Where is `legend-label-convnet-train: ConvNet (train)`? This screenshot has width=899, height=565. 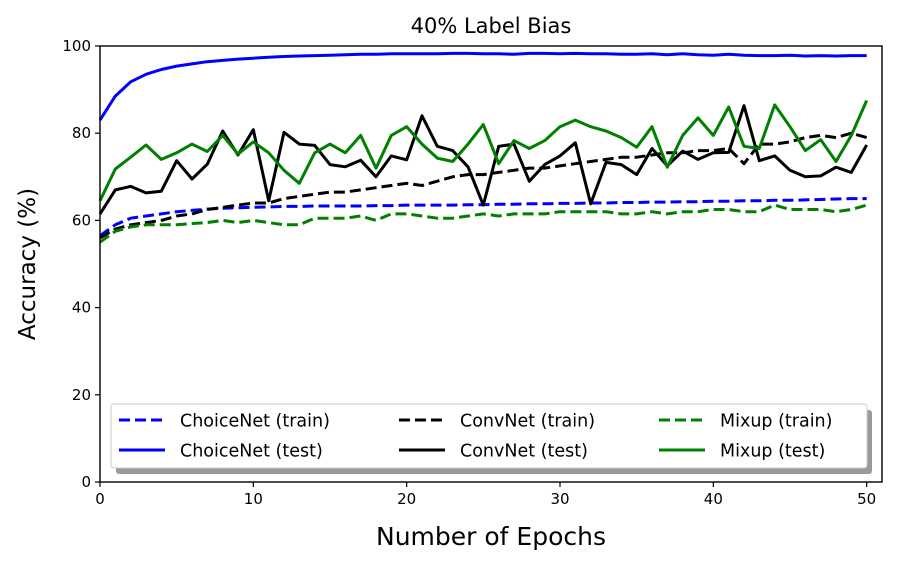 legend-label-convnet-train: ConvNet (train) is located at coordinates (527, 422).